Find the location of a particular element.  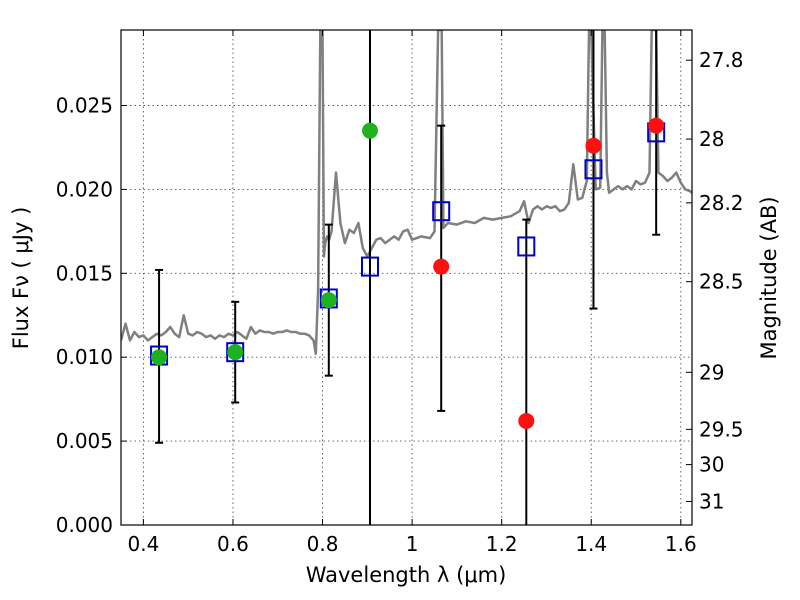

x-tick-label: 1.4 is located at coordinates (591, 544).